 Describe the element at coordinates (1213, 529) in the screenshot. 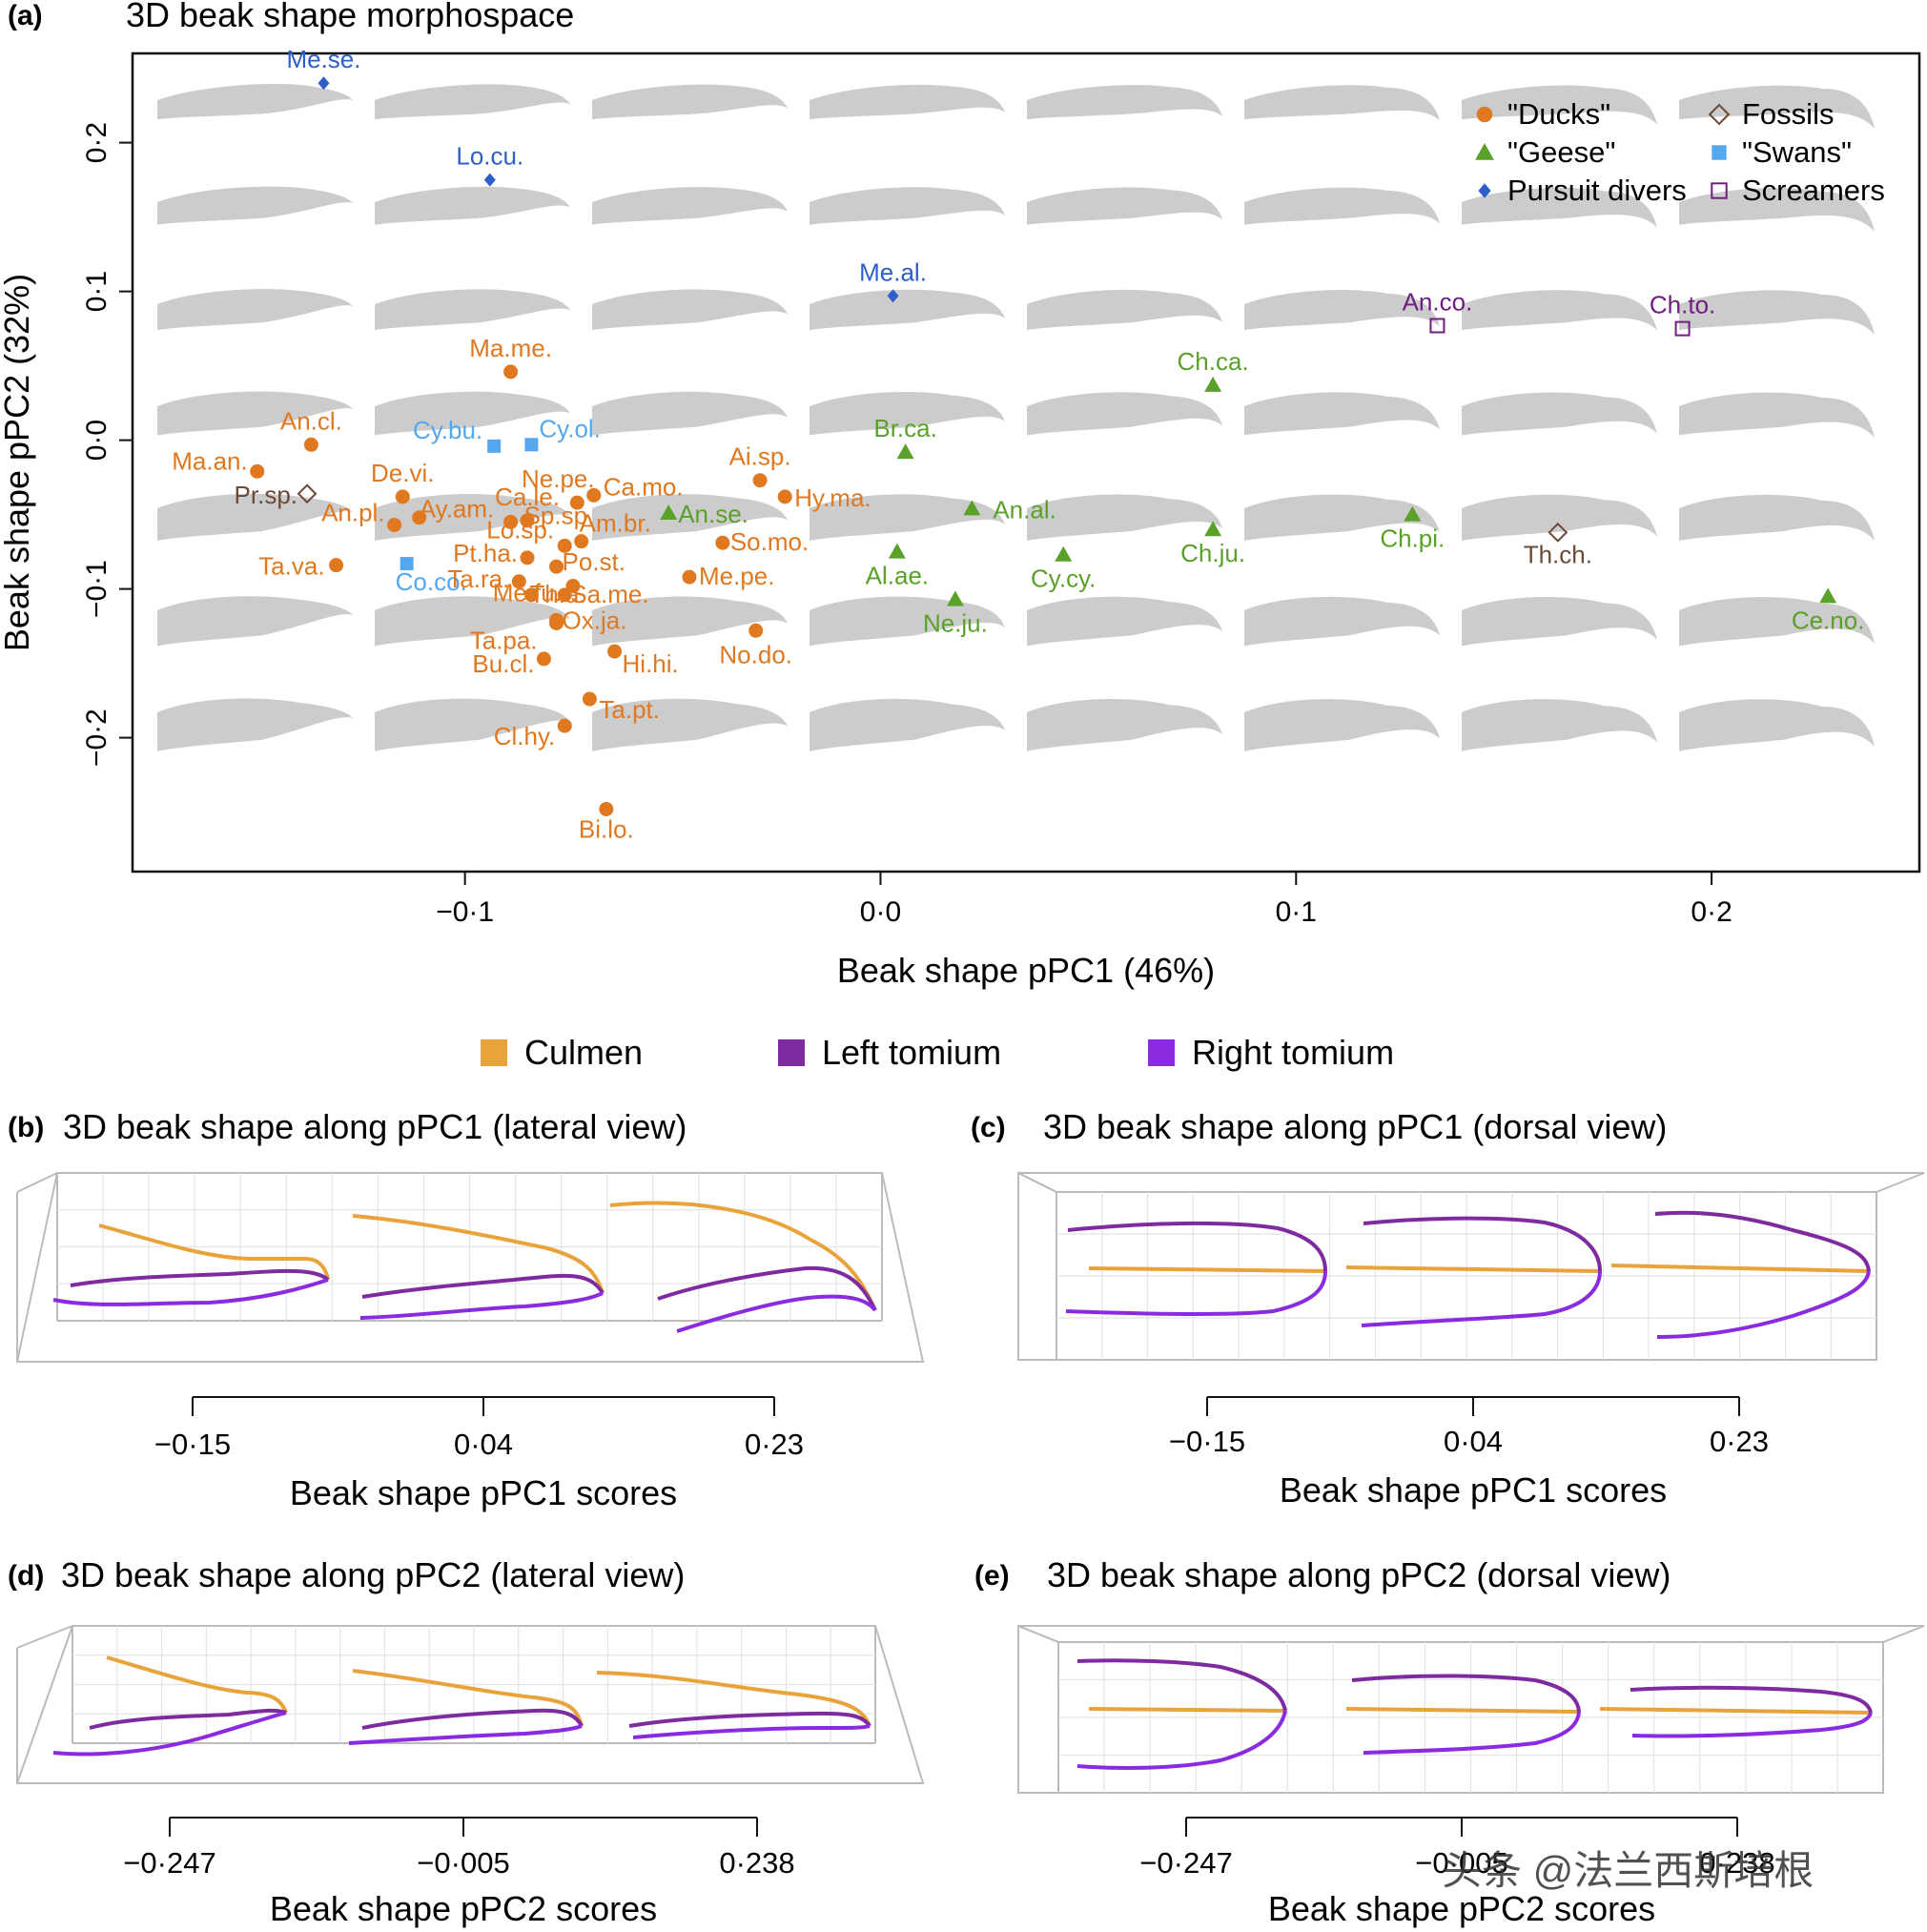

I see `point-chju` at that location.